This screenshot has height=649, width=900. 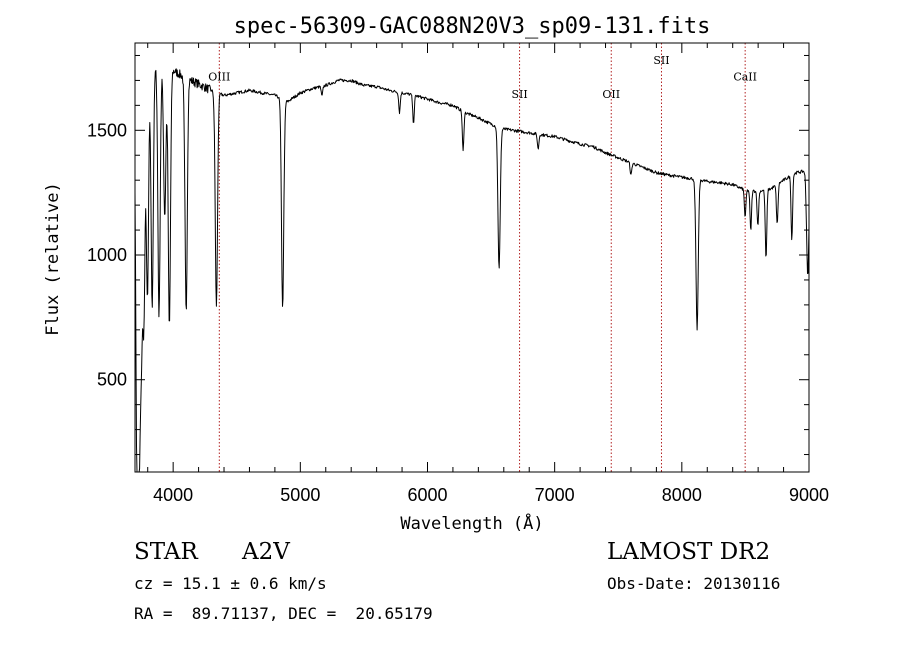 What do you see at coordinates (53, 259) in the screenshot?
I see `y-axis-label: Flux (relative)` at bounding box center [53, 259].